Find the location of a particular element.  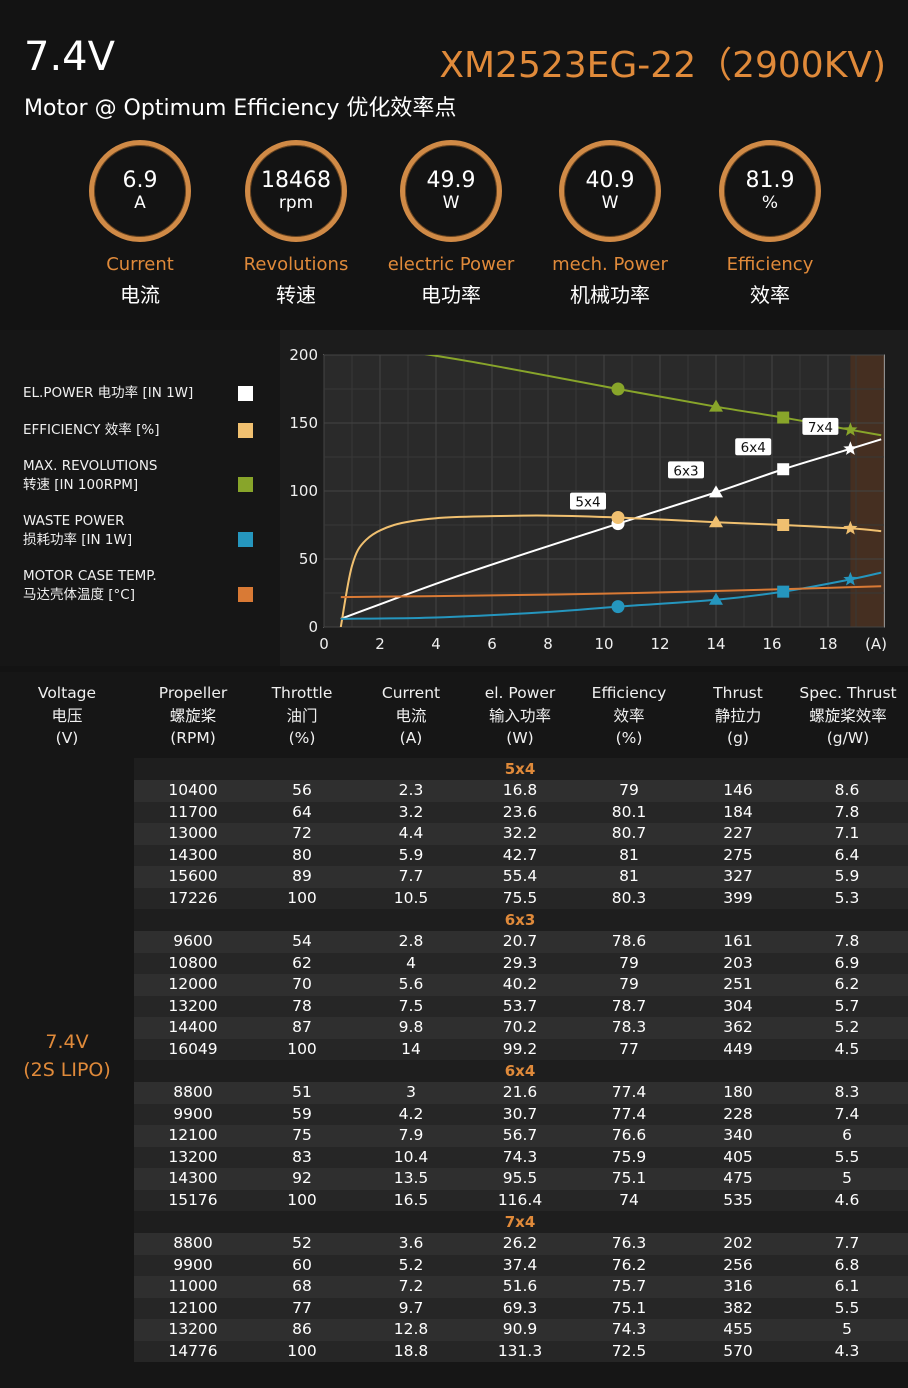

table-cell: 6.2 is located at coordinates (847, 984).